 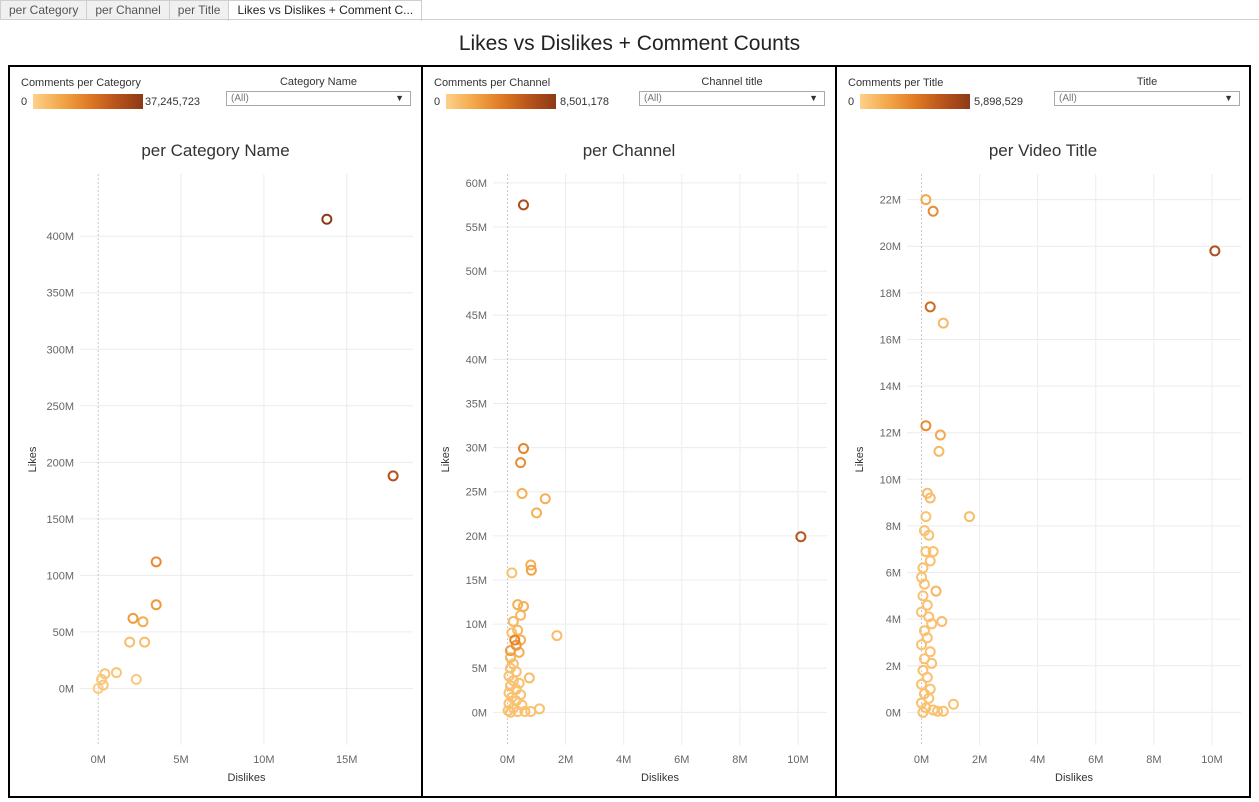 I want to click on dropdown-arrow-icon: ▼, so click(x=813, y=98).